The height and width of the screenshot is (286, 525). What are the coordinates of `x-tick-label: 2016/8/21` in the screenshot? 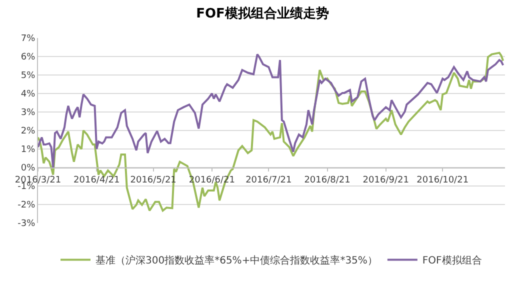 It's located at (327, 180).